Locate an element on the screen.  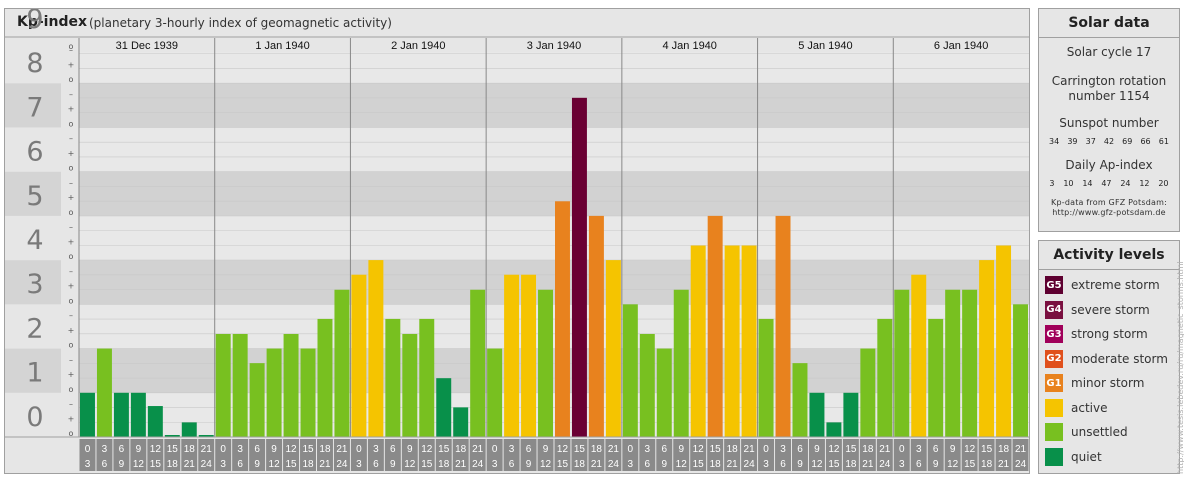
legend-swatch: G3 is located at coordinates (1054, 334).